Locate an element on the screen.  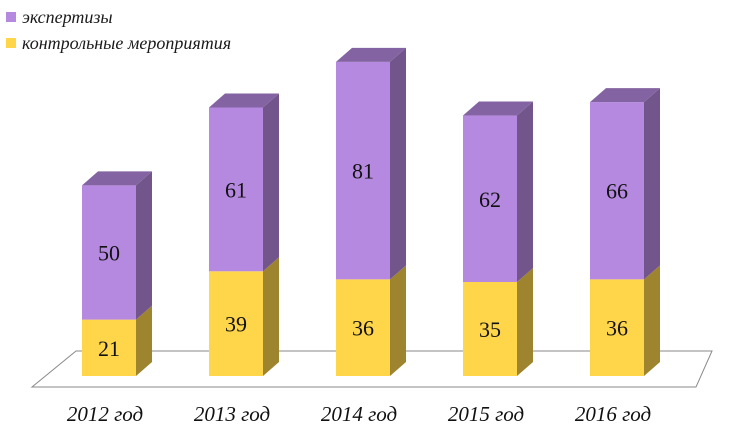
legend-label-expertises: экспертизы is located at coordinates (67, 16).